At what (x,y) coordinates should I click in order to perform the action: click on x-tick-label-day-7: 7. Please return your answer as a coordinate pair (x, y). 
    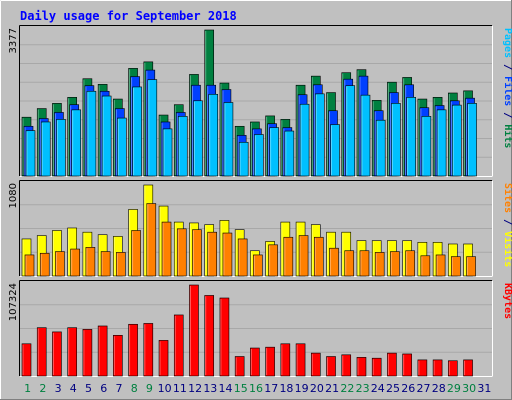
    Looking at the image, I should click on (118, 388).